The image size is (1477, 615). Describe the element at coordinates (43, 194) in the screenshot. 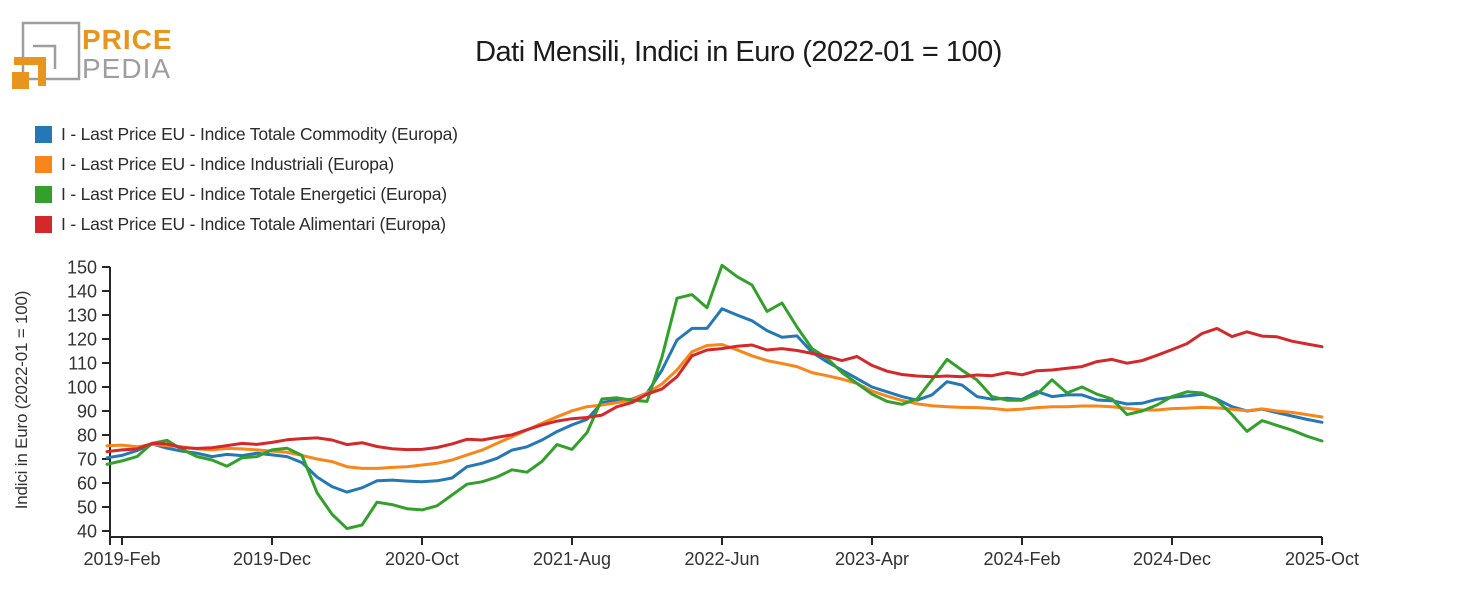

I see `legend-swatch-energetici-icon` at that location.